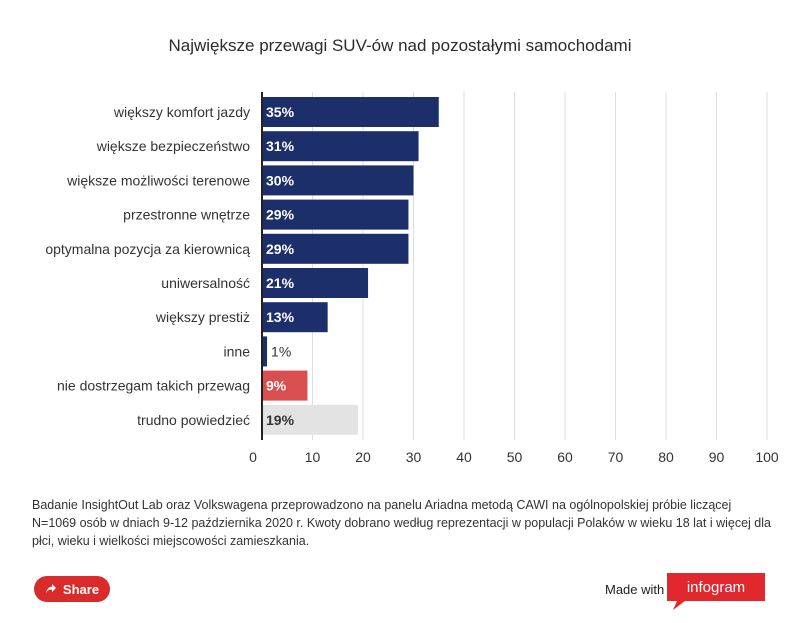  What do you see at coordinates (280, 180) in the screenshot?
I see `data-label: 30%` at bounding box center [280, 180].